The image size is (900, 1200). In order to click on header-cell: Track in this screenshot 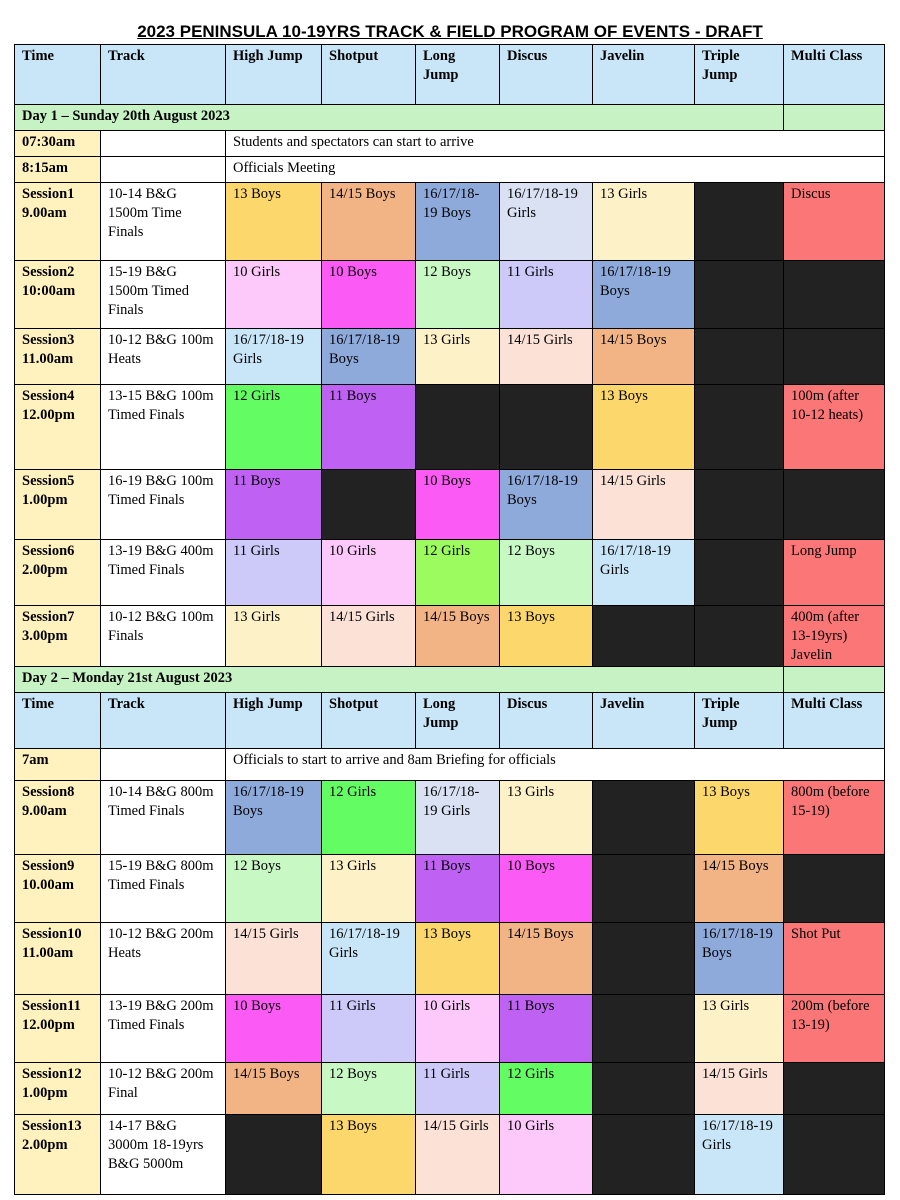, I will do `click(163, 75)`.